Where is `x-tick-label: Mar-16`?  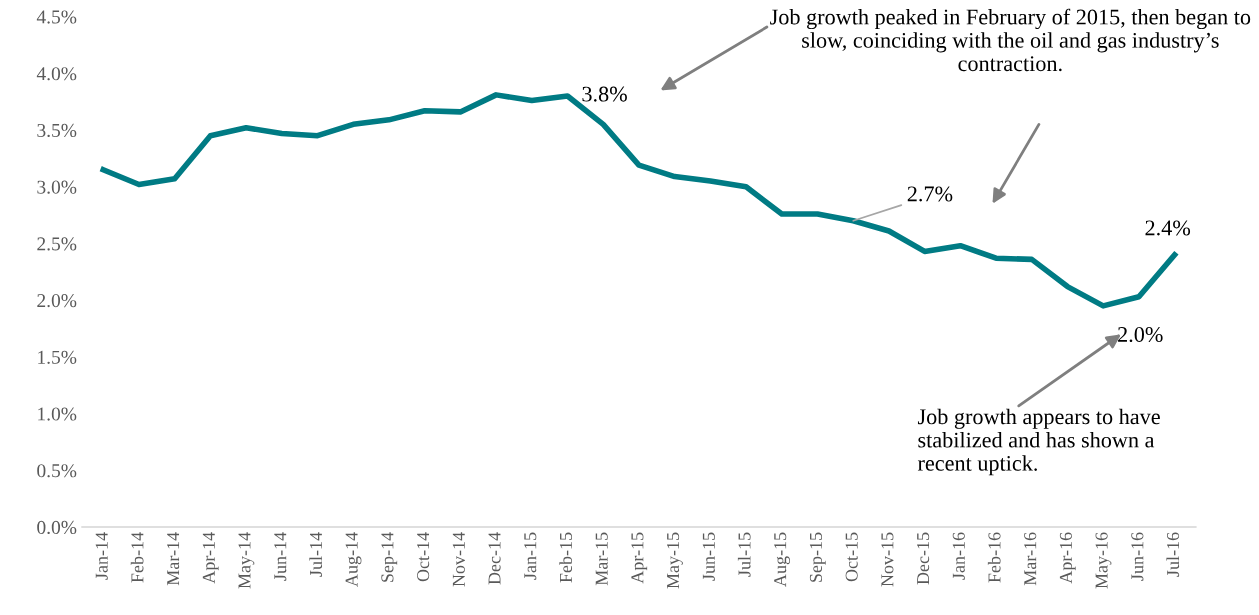
x-tick-label: Mar-16 is located at coordinates (1030, 559).